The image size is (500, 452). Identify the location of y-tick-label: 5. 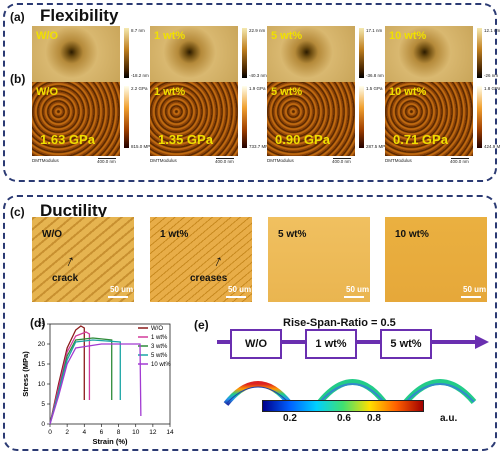
(43, 404).